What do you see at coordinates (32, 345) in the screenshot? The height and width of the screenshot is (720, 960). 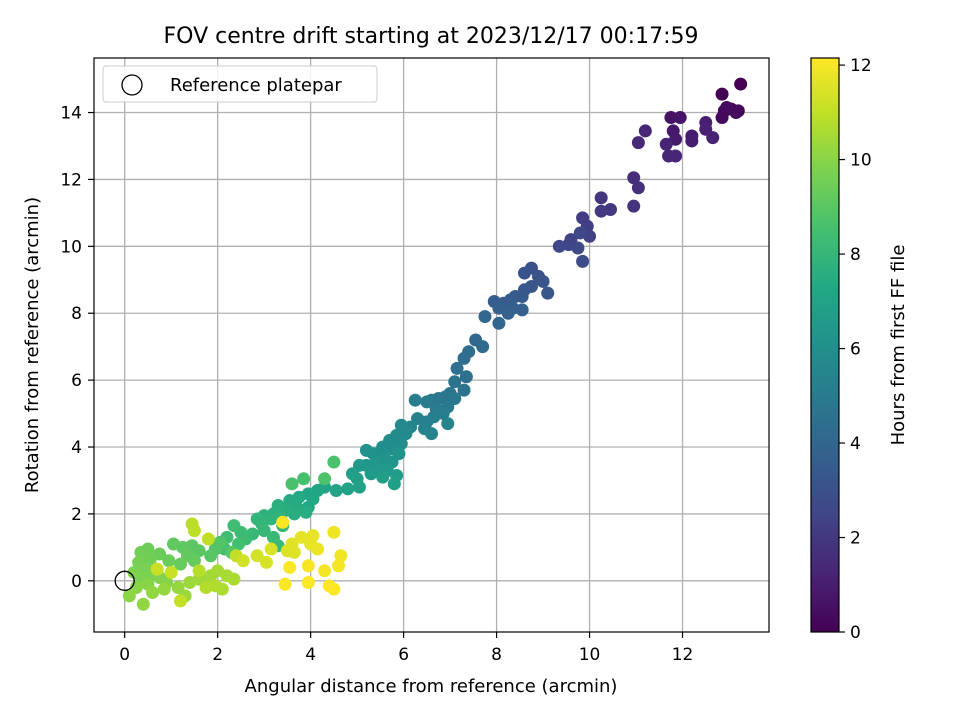 I see `y-axis-label: Rotation from reference (arcmin)` at bounding box center [32, 345].